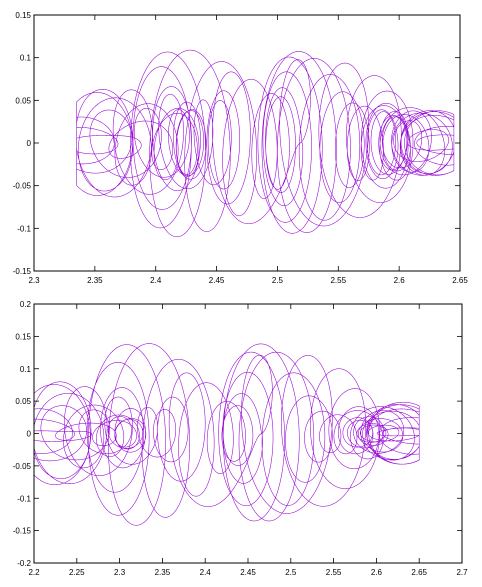 The height and width of the screenshot is (587, 482). I want to click on x-tick-label: 2.25, so click(77, 572).